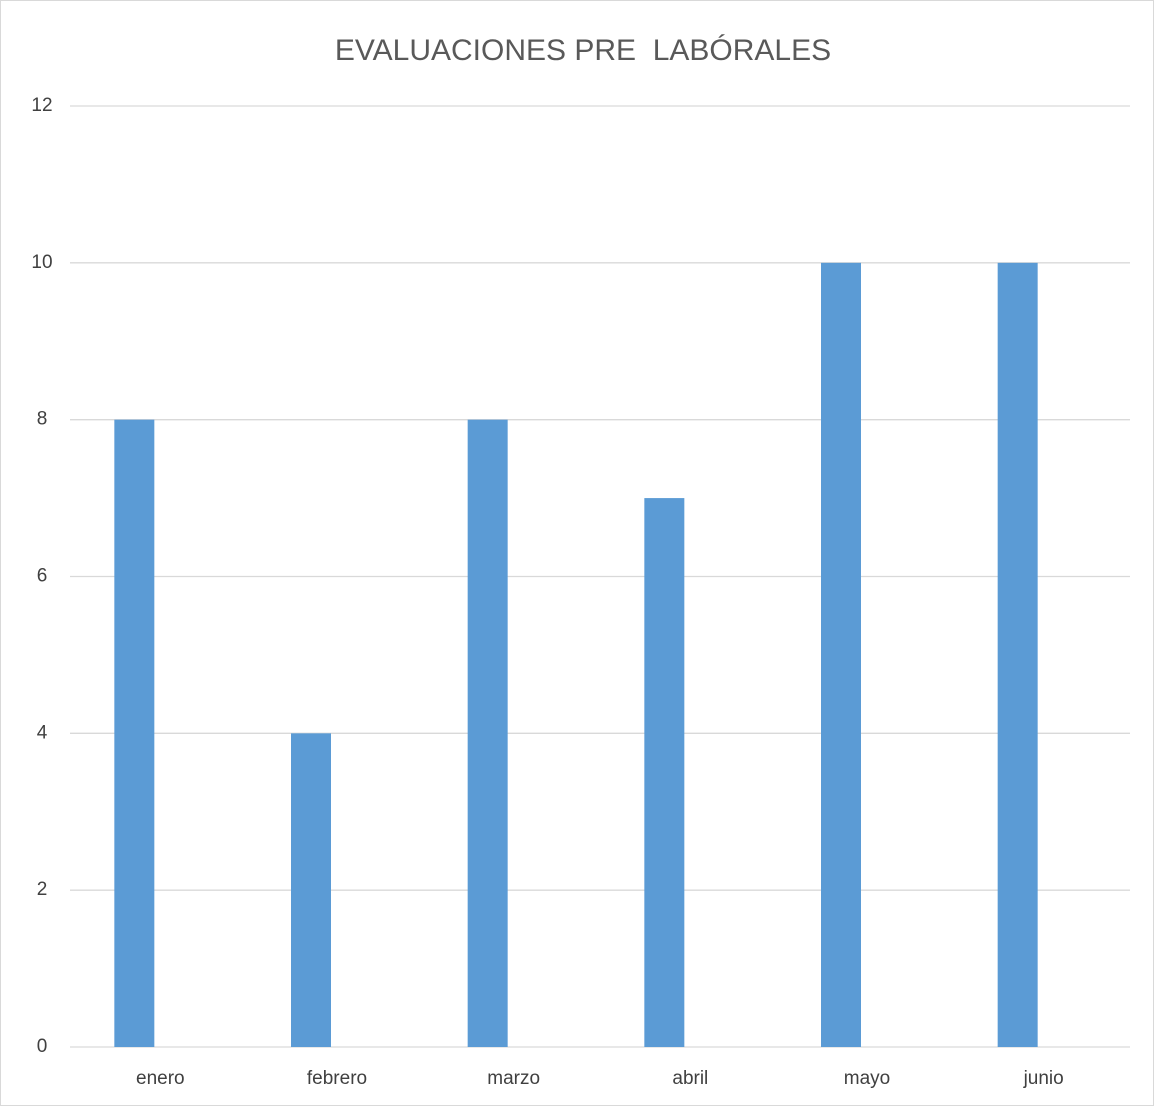 The height and width of the screenshot is (1106, 1154). I want to click on chart-title: EVALUACIONES PRE LABÓRALES, so click(583, 50).